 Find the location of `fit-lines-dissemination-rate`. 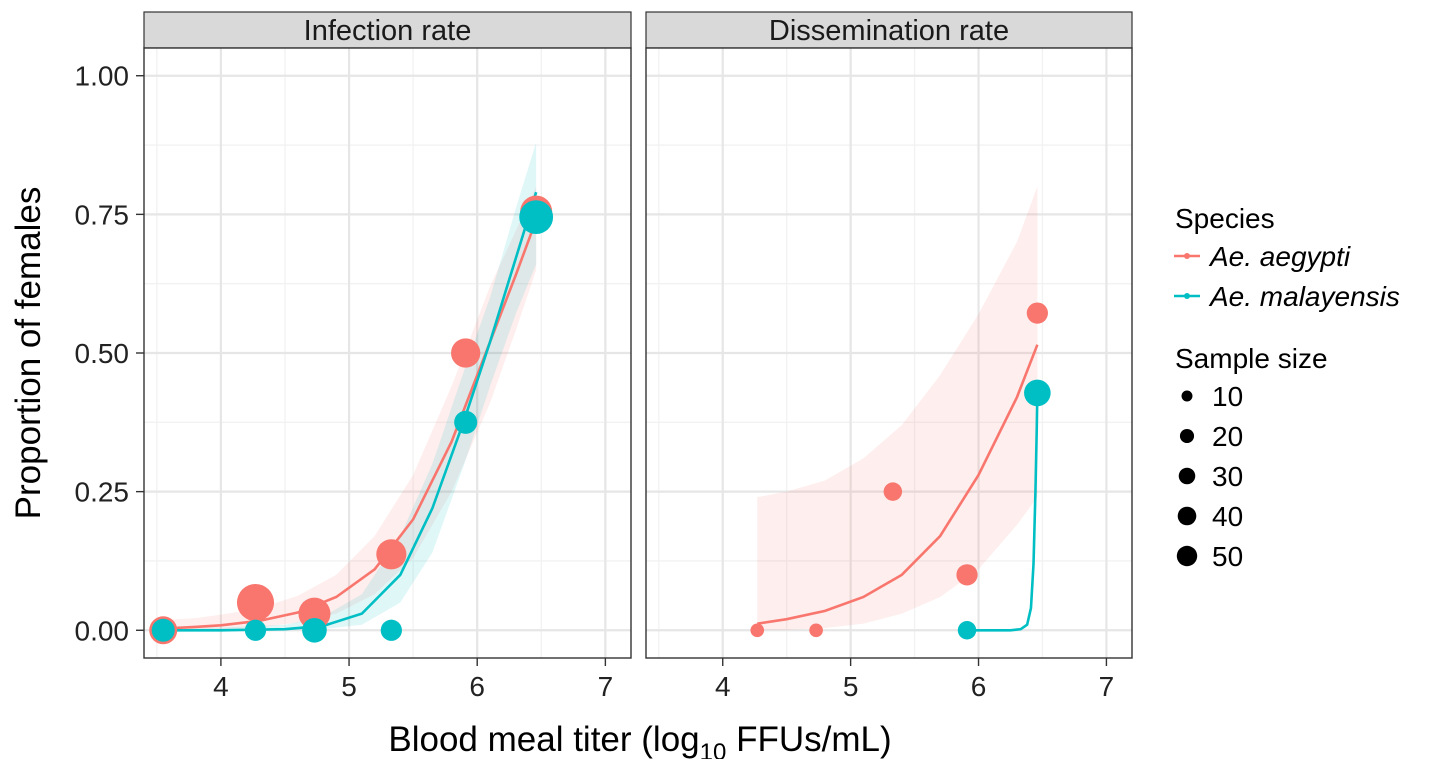

fit-lines-dissemination-rate is located at coordinates (898, 488).